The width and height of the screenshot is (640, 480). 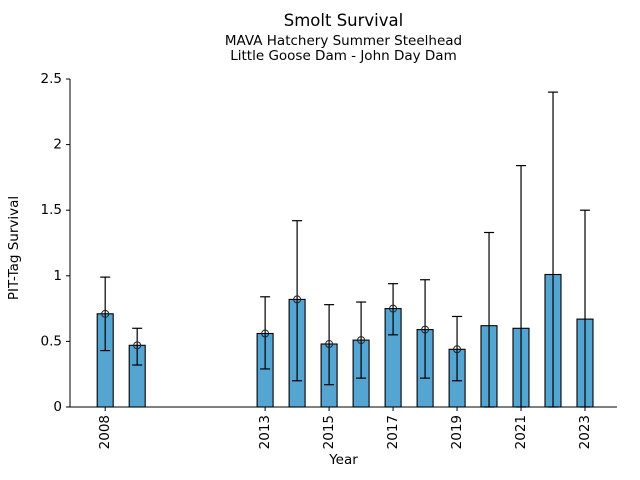 What do you see at coordinates (343, 41) in the screenshot?
I see `chart-subtitle-line1: MAVA Hatchery Summer Steelhead` at bounding box center [343, 41].